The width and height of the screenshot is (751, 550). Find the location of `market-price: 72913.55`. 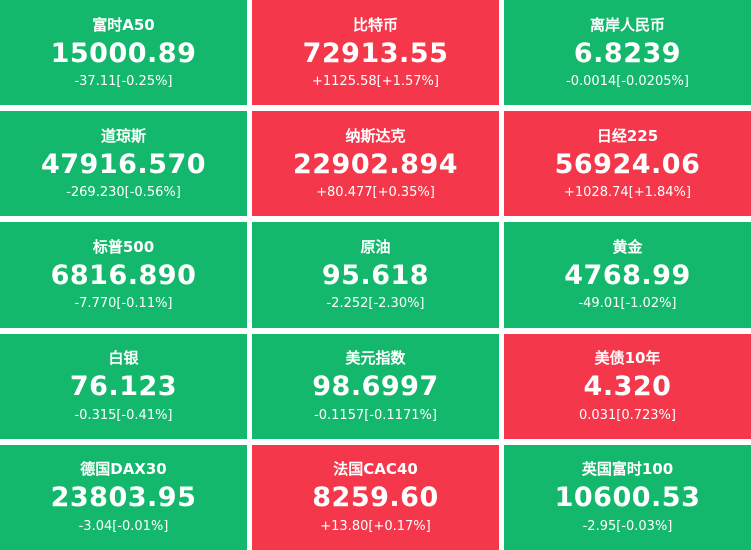

market-price: 72913.55 is located at coordinates (375, 53).